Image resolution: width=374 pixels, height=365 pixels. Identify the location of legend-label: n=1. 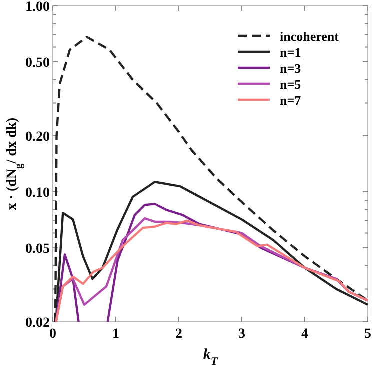
(291, 52).